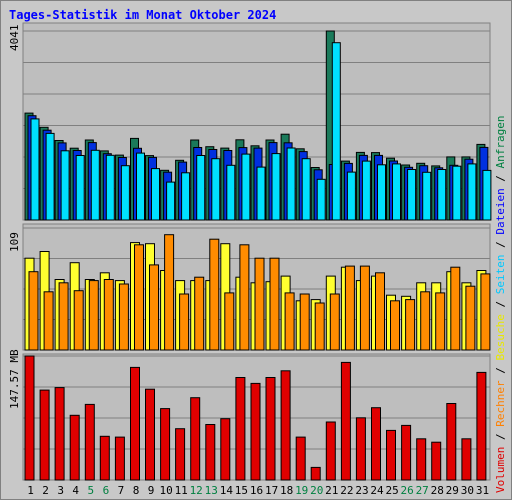  Describe the element at coordinates (165, 490) in the screenshot. I see `day-label-10: 10` at that location.